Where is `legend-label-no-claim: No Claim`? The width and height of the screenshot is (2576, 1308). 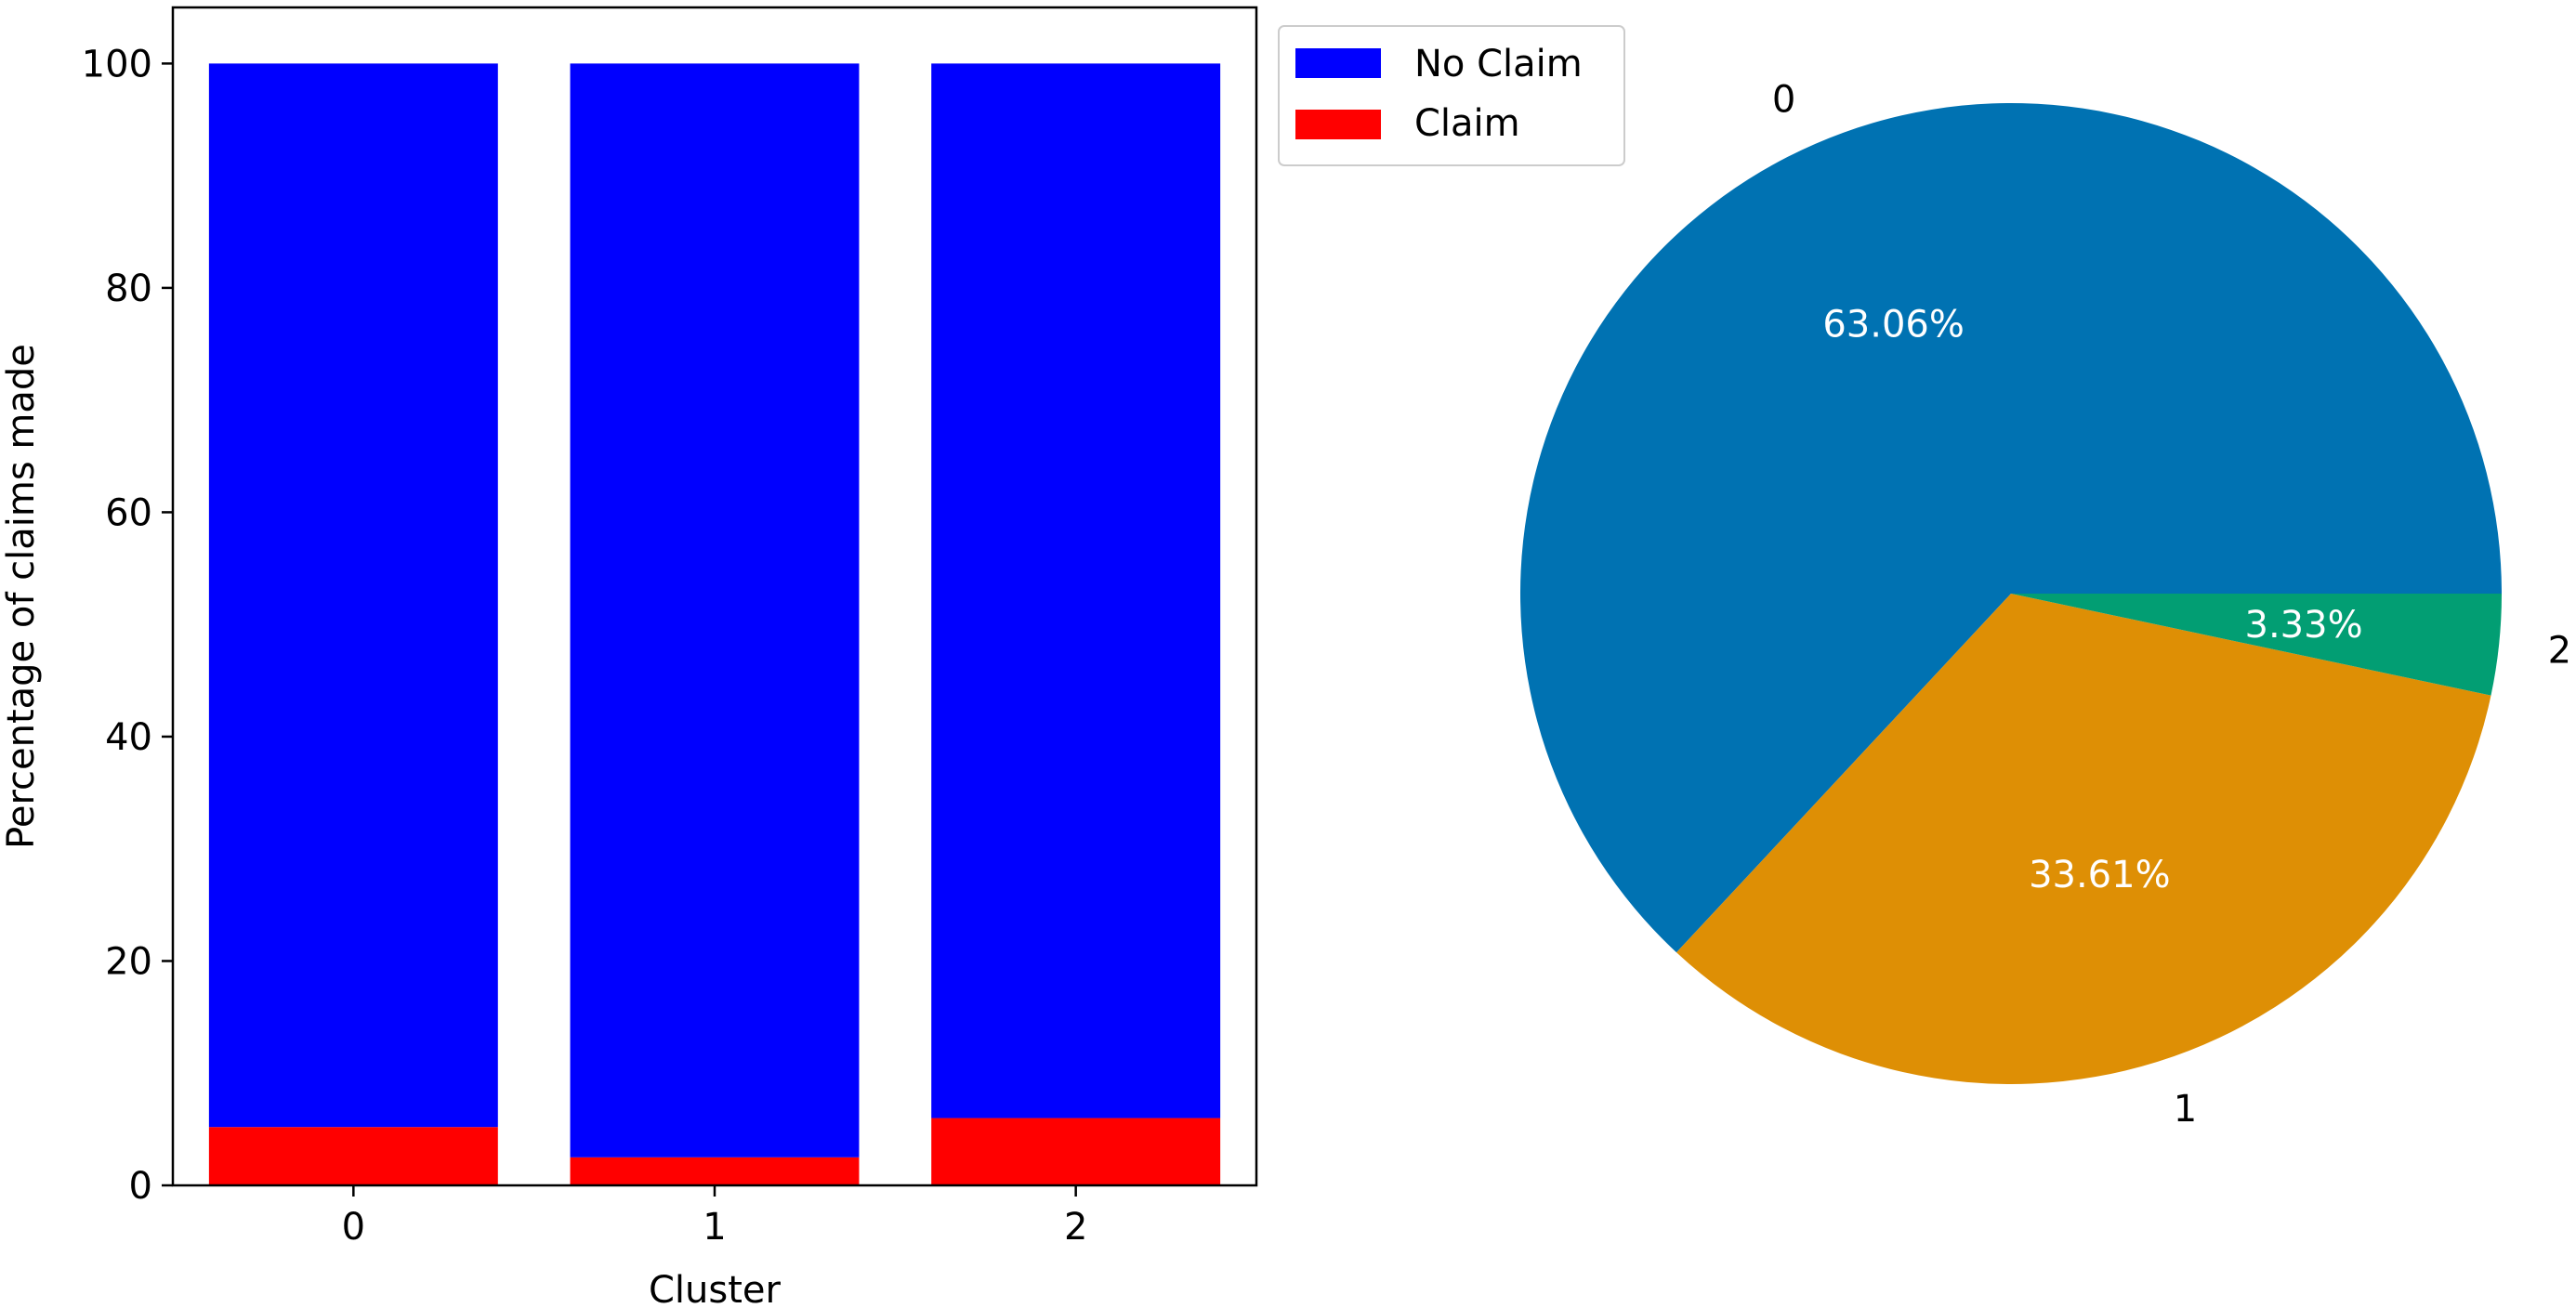
legend-label-no-claim: No Claim is located at coordinates (1498, 64).